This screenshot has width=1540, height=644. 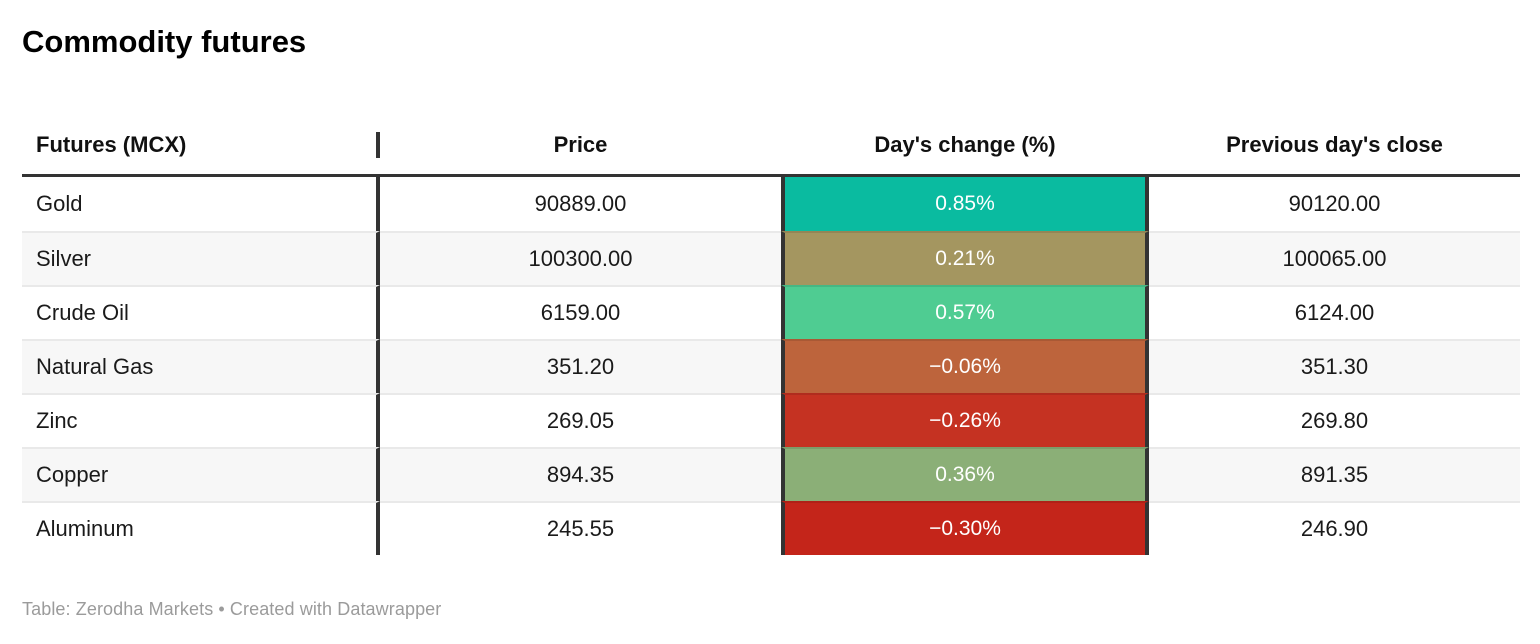 What do you see at coordinates (1334, 312) in the screenshot?
I see `cell-prev-close: 6124.00` at bounding box center [1334, 312].